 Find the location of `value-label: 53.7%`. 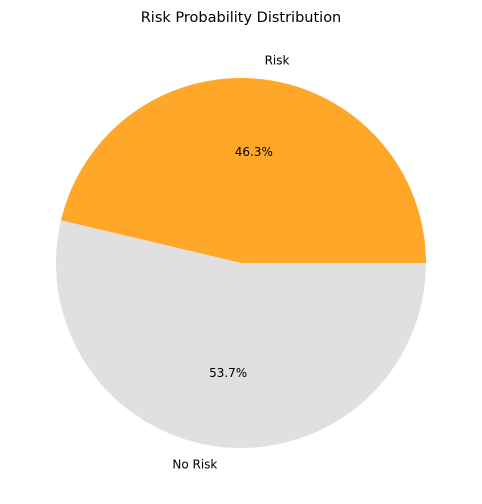

value-label: 53.7% is located at coordinates (228, 373).